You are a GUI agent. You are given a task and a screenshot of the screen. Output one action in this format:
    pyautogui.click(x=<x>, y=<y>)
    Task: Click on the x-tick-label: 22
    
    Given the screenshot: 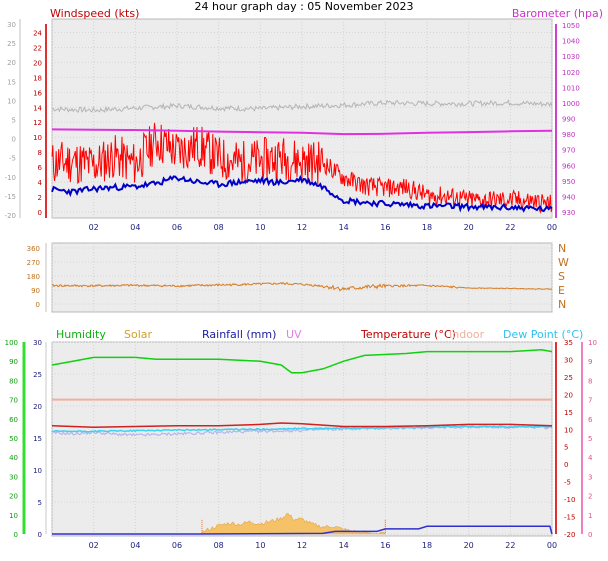 What is the action you would take?
    pyautogui.click(x=510, y=545)
    